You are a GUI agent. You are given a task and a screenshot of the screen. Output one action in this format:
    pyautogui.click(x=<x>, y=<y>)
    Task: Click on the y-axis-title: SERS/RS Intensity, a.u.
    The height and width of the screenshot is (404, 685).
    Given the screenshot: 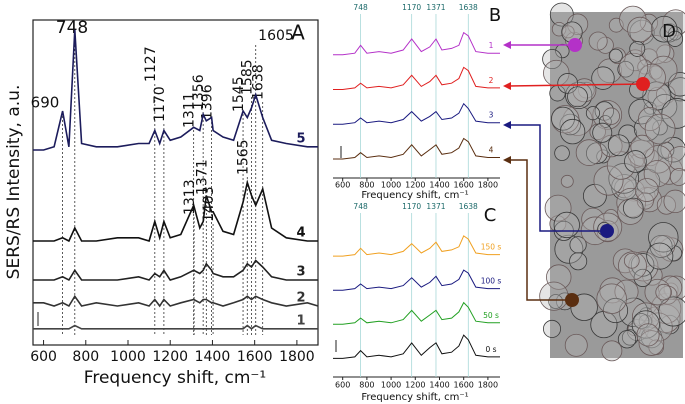 What is the action you would take?
    pyautogui.click(x=14, y=182)
    